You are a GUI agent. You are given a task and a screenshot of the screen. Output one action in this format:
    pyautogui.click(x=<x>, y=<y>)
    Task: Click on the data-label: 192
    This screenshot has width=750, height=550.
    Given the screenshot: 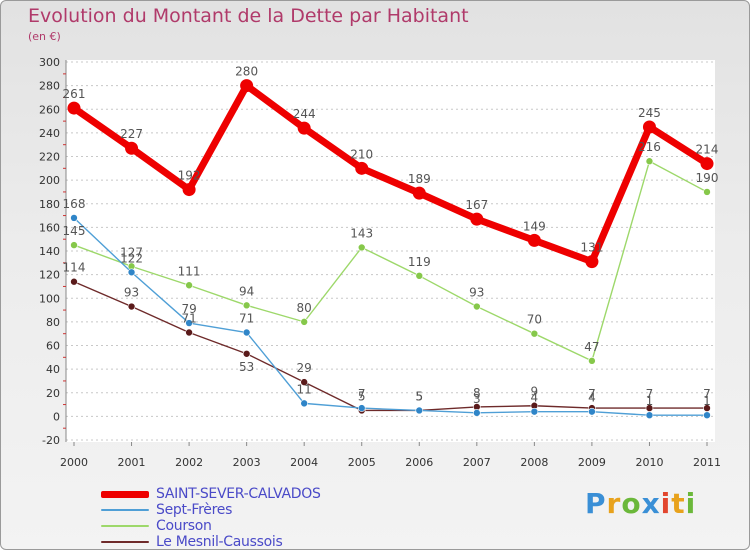 What is the action you would take?
    pyautogui.click(x=189, y=176)
    